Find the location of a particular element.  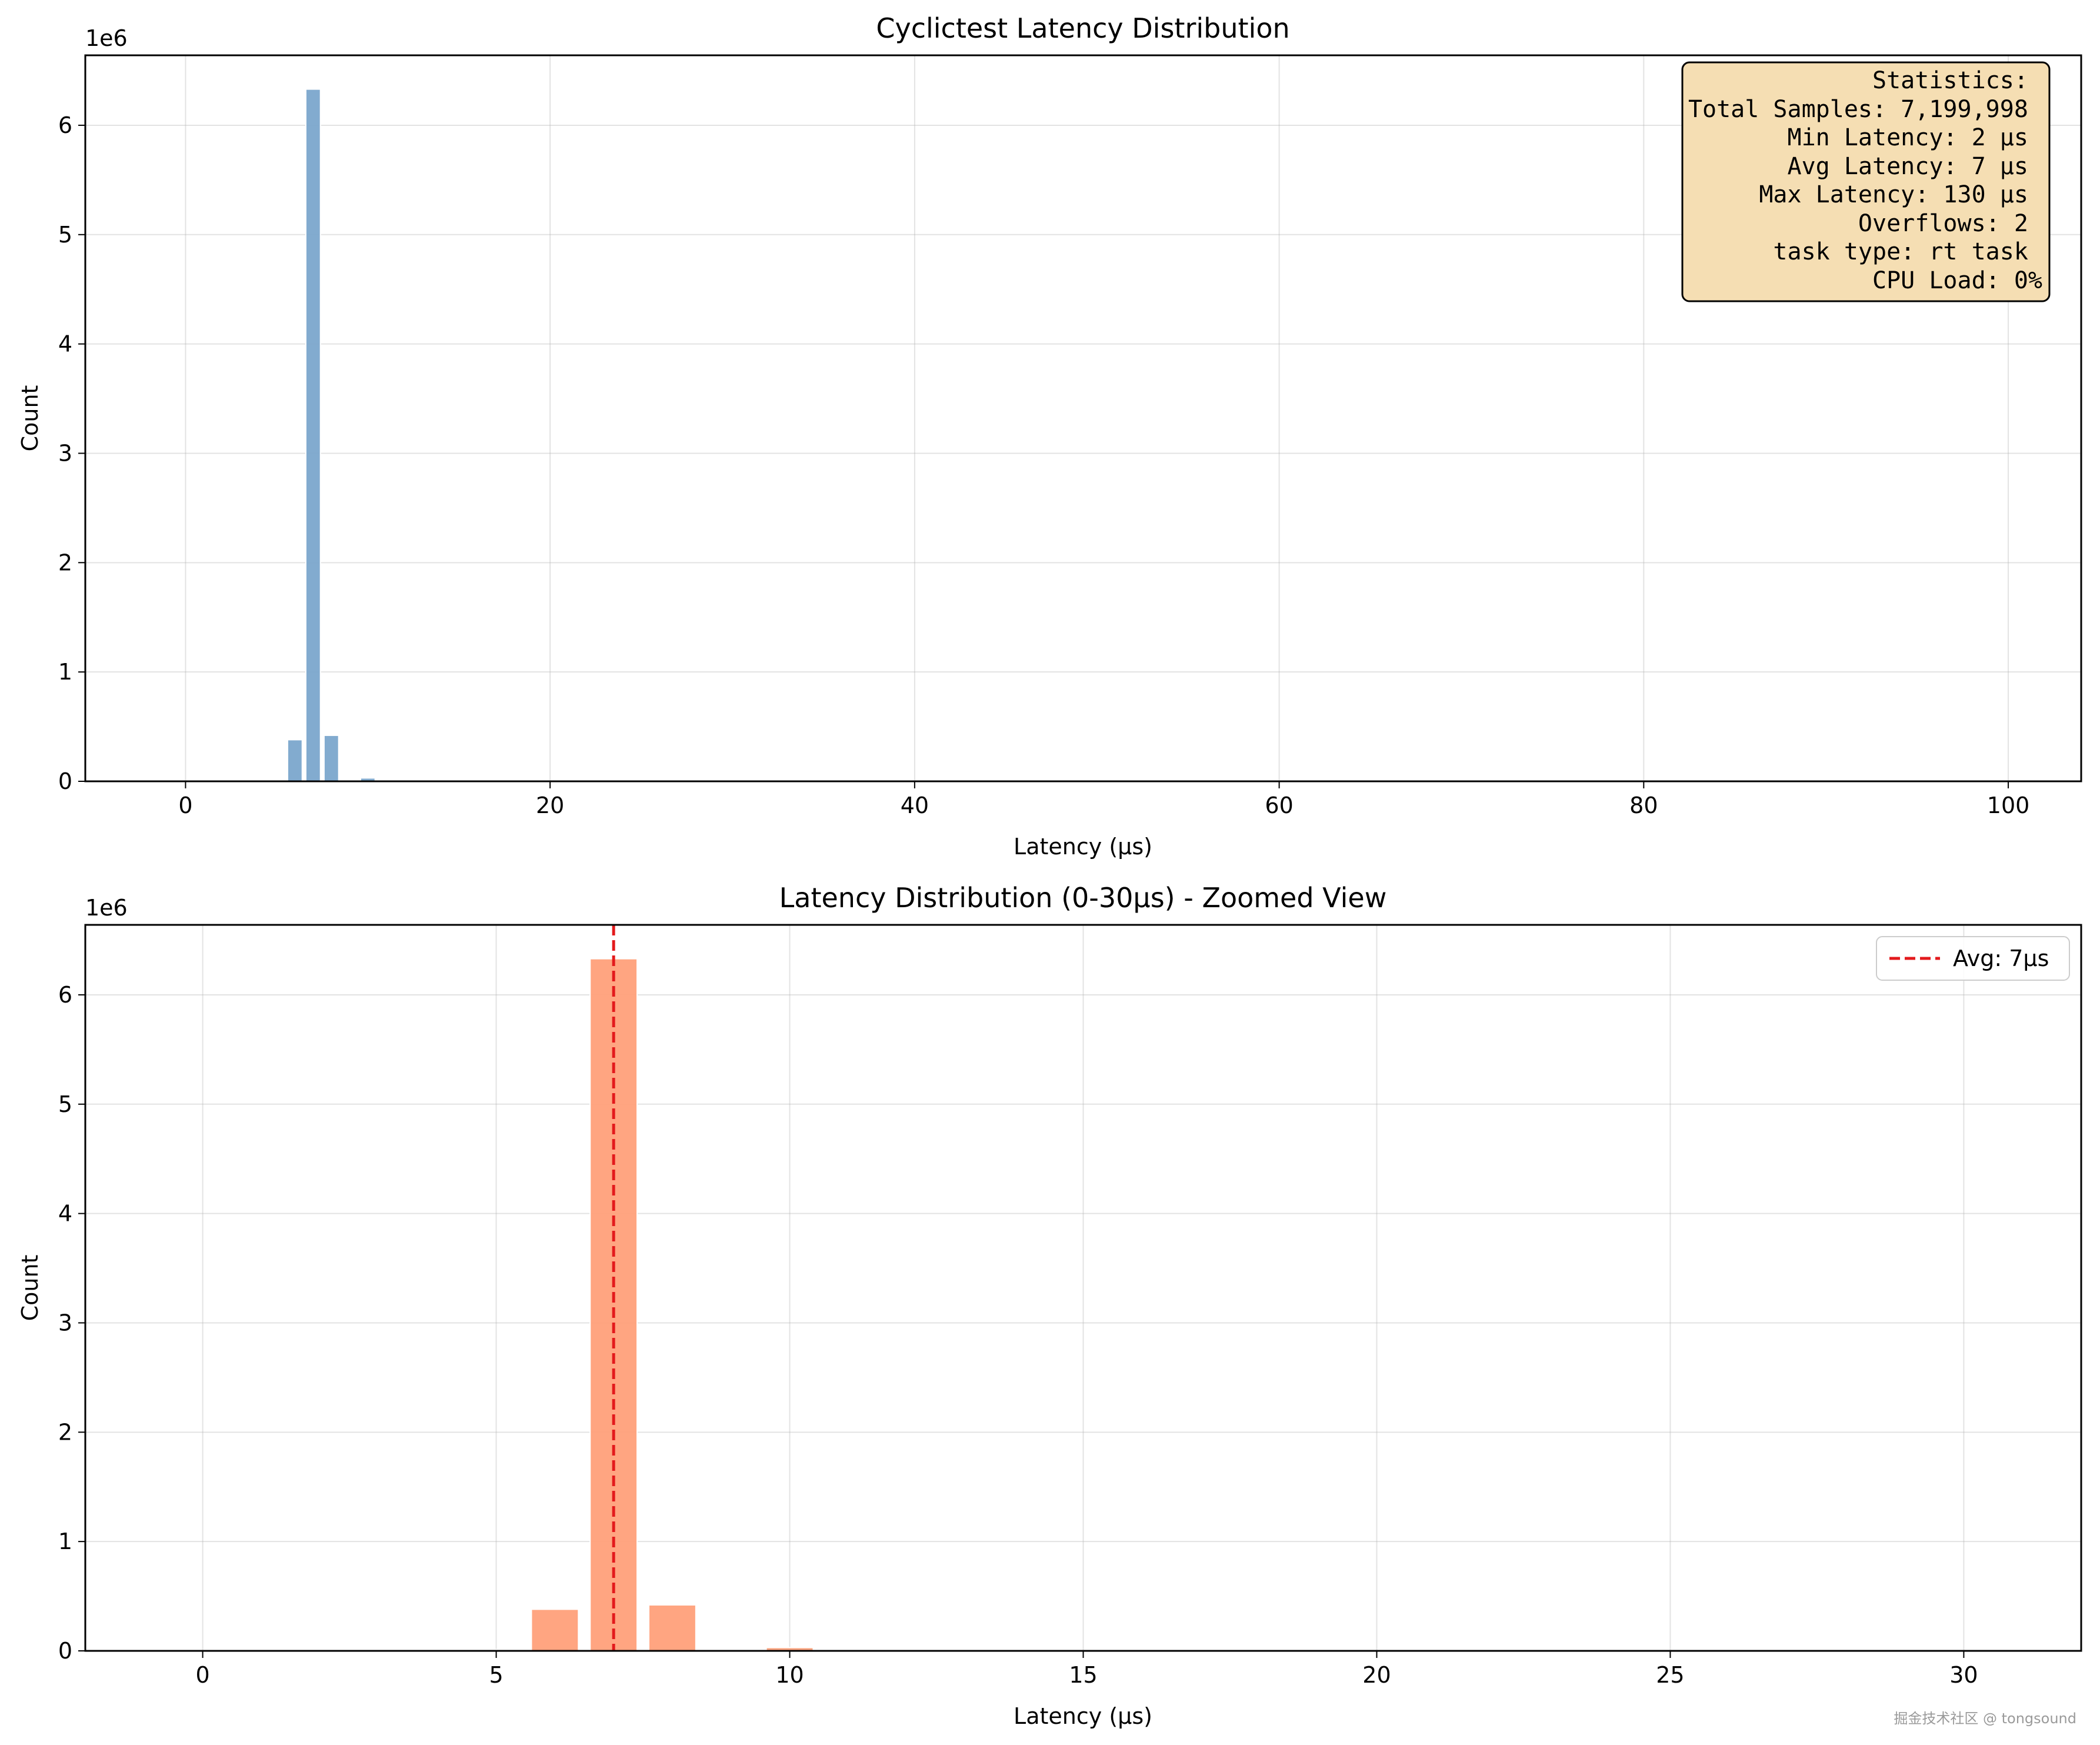

x-tick-label: 40 is located at coordinates (915, 805).